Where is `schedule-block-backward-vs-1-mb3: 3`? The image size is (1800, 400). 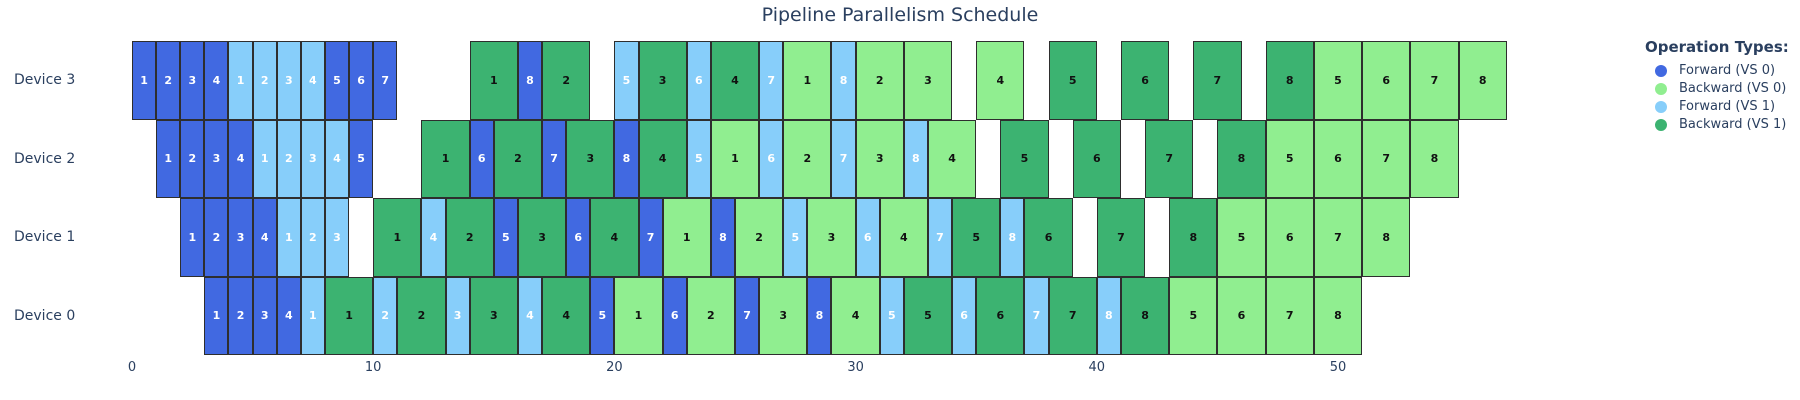 schedule-block-backward-vs-1-mb3: 3 is located at coordinates (542, 237).